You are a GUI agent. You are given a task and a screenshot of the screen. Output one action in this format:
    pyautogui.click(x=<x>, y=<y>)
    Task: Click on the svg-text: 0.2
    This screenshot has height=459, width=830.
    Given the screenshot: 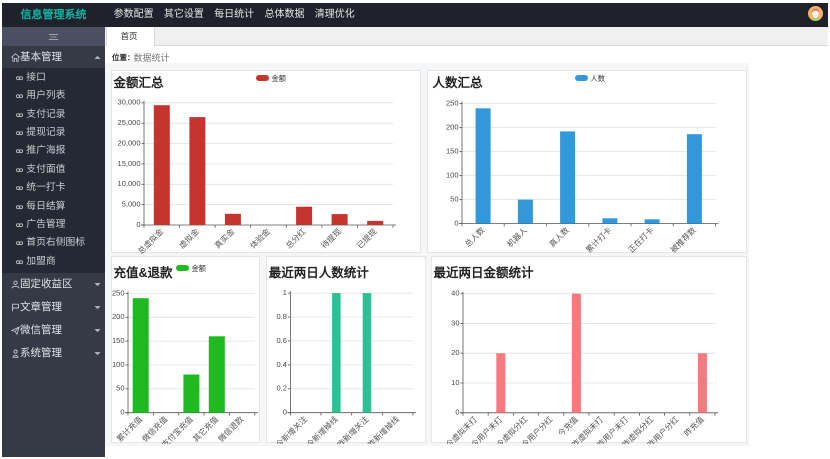 What is the action you would take?
    pyautogui.click(x=281, y=388)
    